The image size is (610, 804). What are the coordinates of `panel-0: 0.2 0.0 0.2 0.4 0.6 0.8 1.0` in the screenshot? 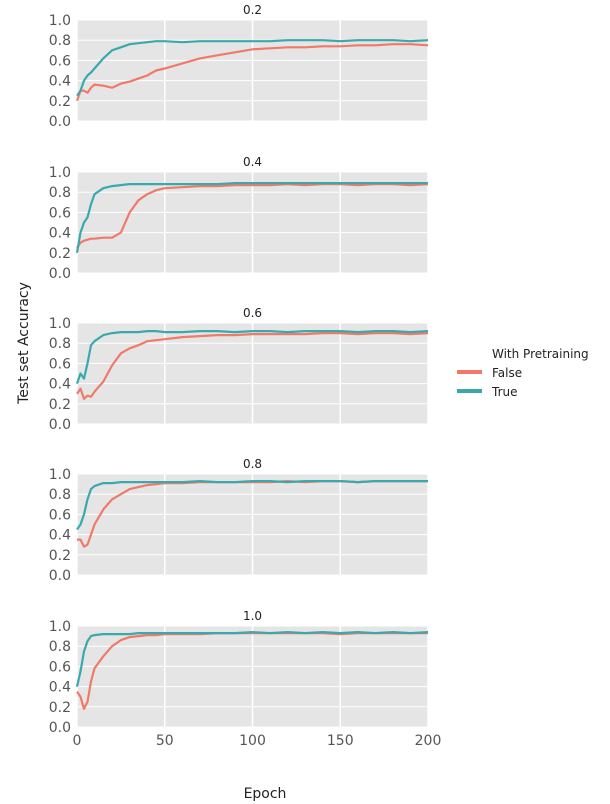 It's located at (239, 66).